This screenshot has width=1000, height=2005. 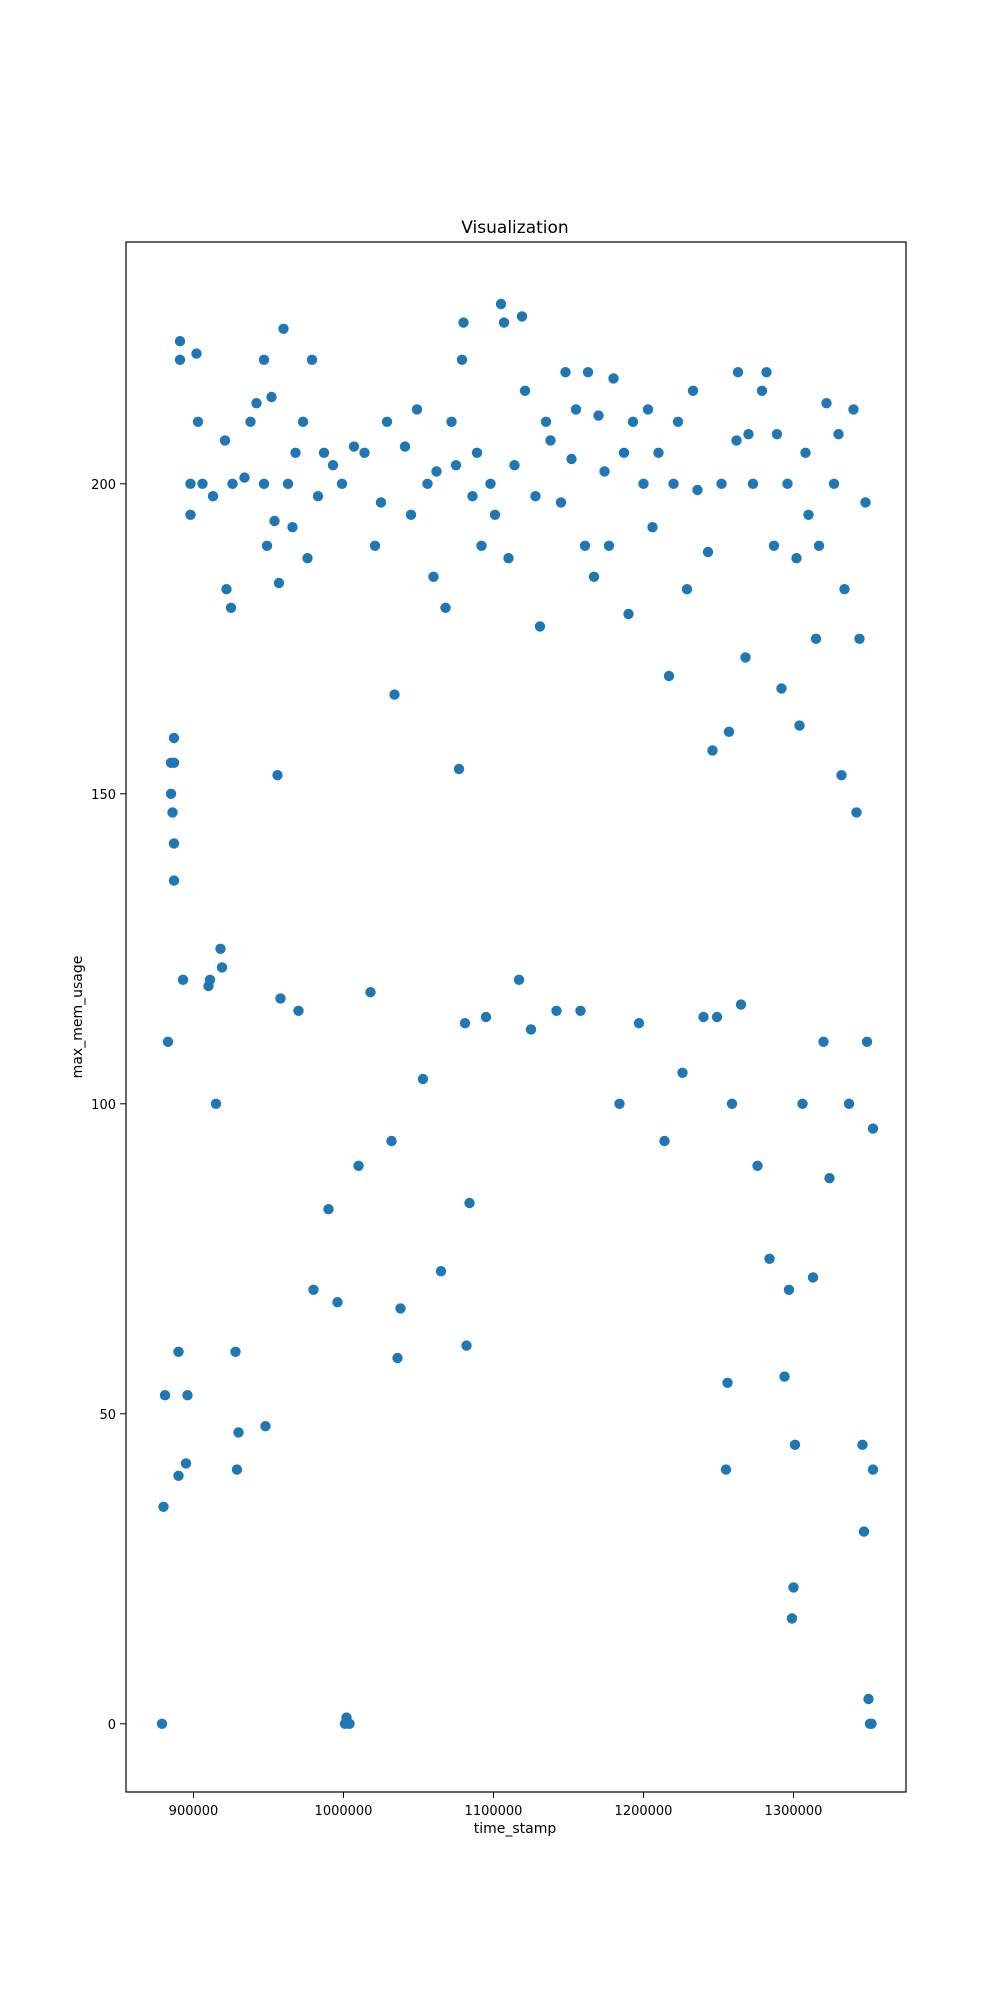 I want to click on y-axis-ticks: 0 50 100 150 200, so click(x=108, y=1105).